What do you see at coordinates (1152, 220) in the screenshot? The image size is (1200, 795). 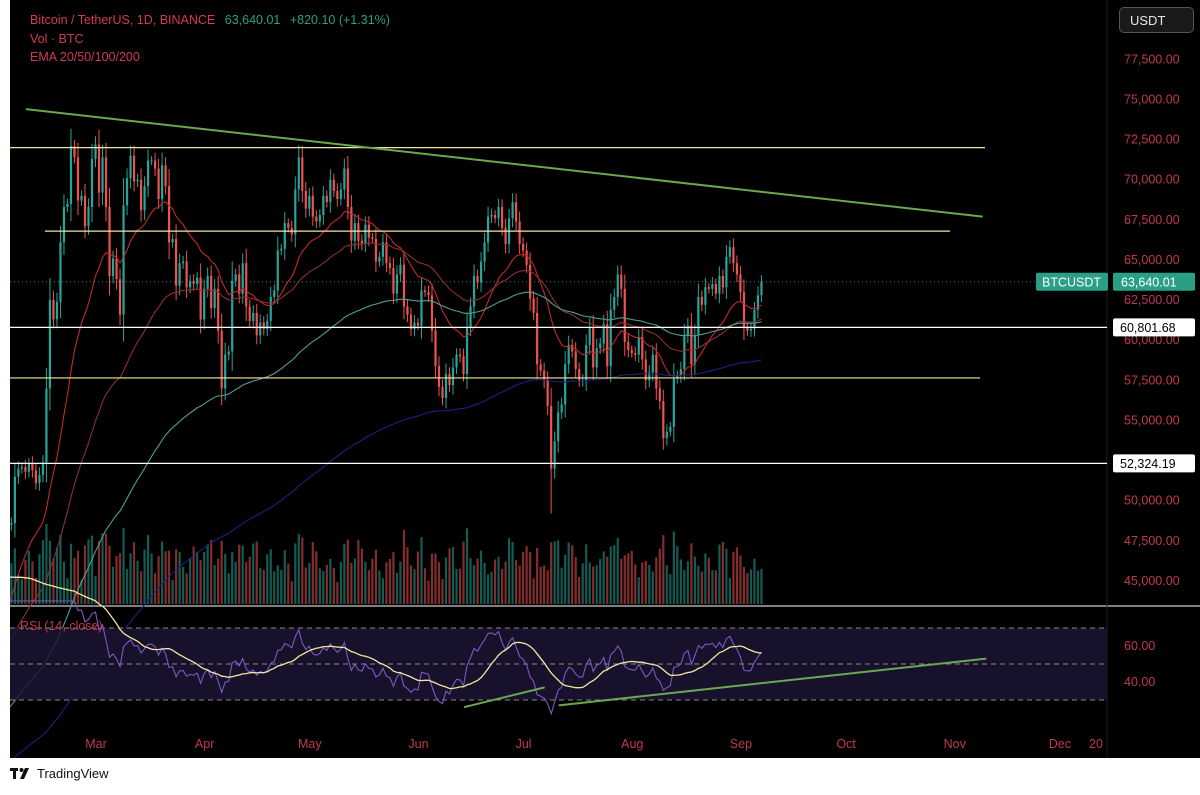 I see `y-tick-label: 67,500.00` at bounding box center [1152, 220].